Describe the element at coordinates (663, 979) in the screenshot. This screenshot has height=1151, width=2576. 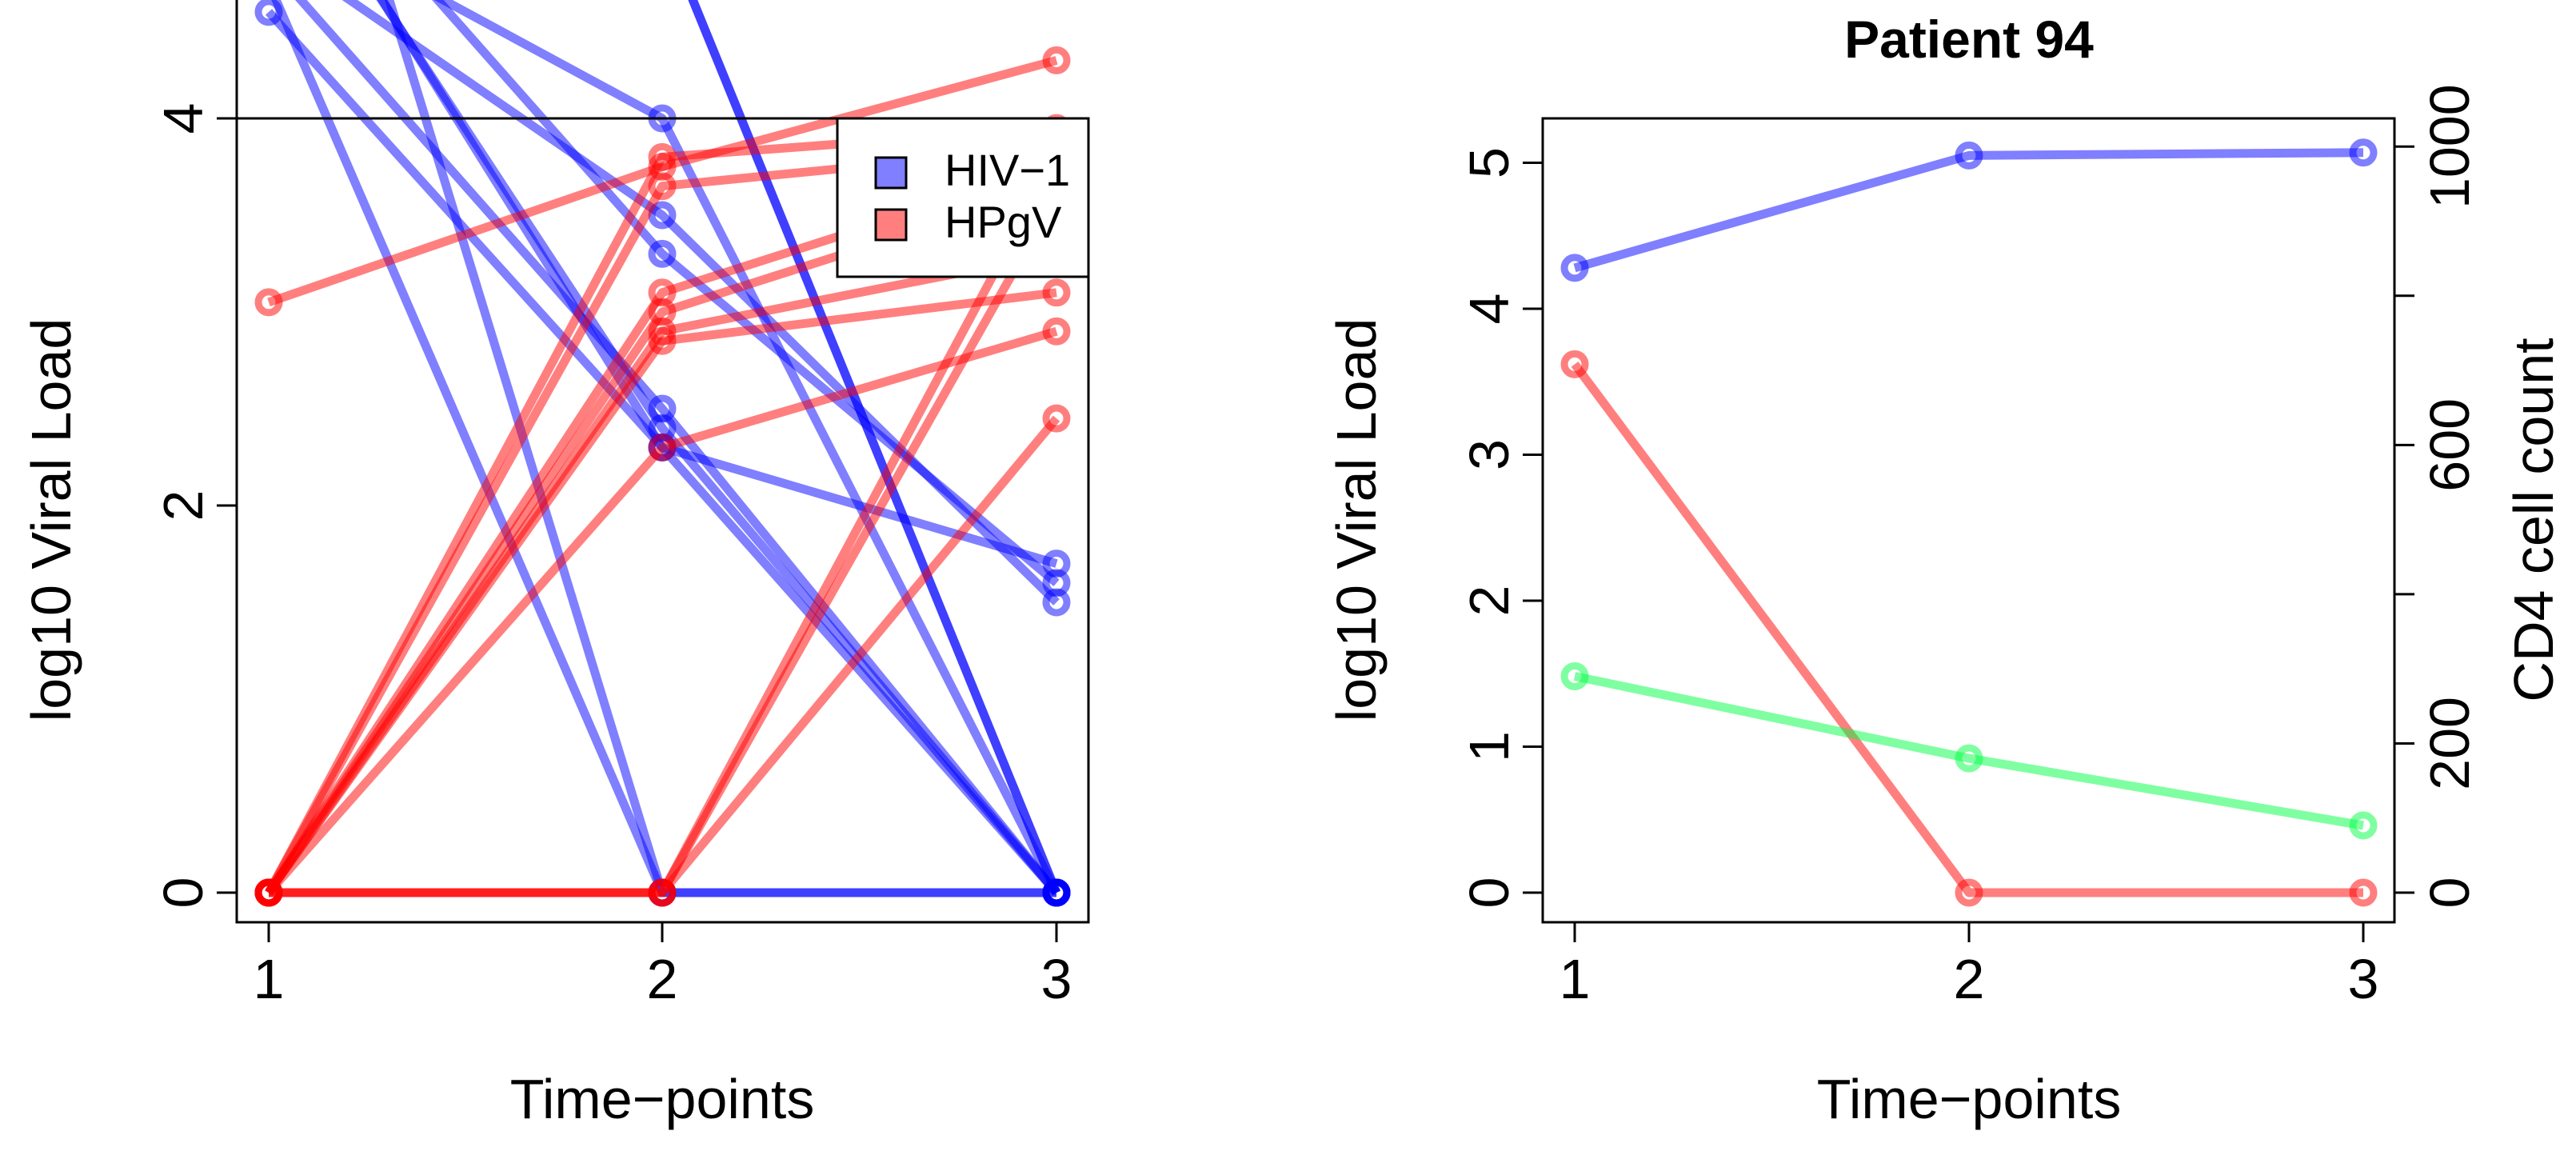
I see `left-x-tick-label: 2` at that location.